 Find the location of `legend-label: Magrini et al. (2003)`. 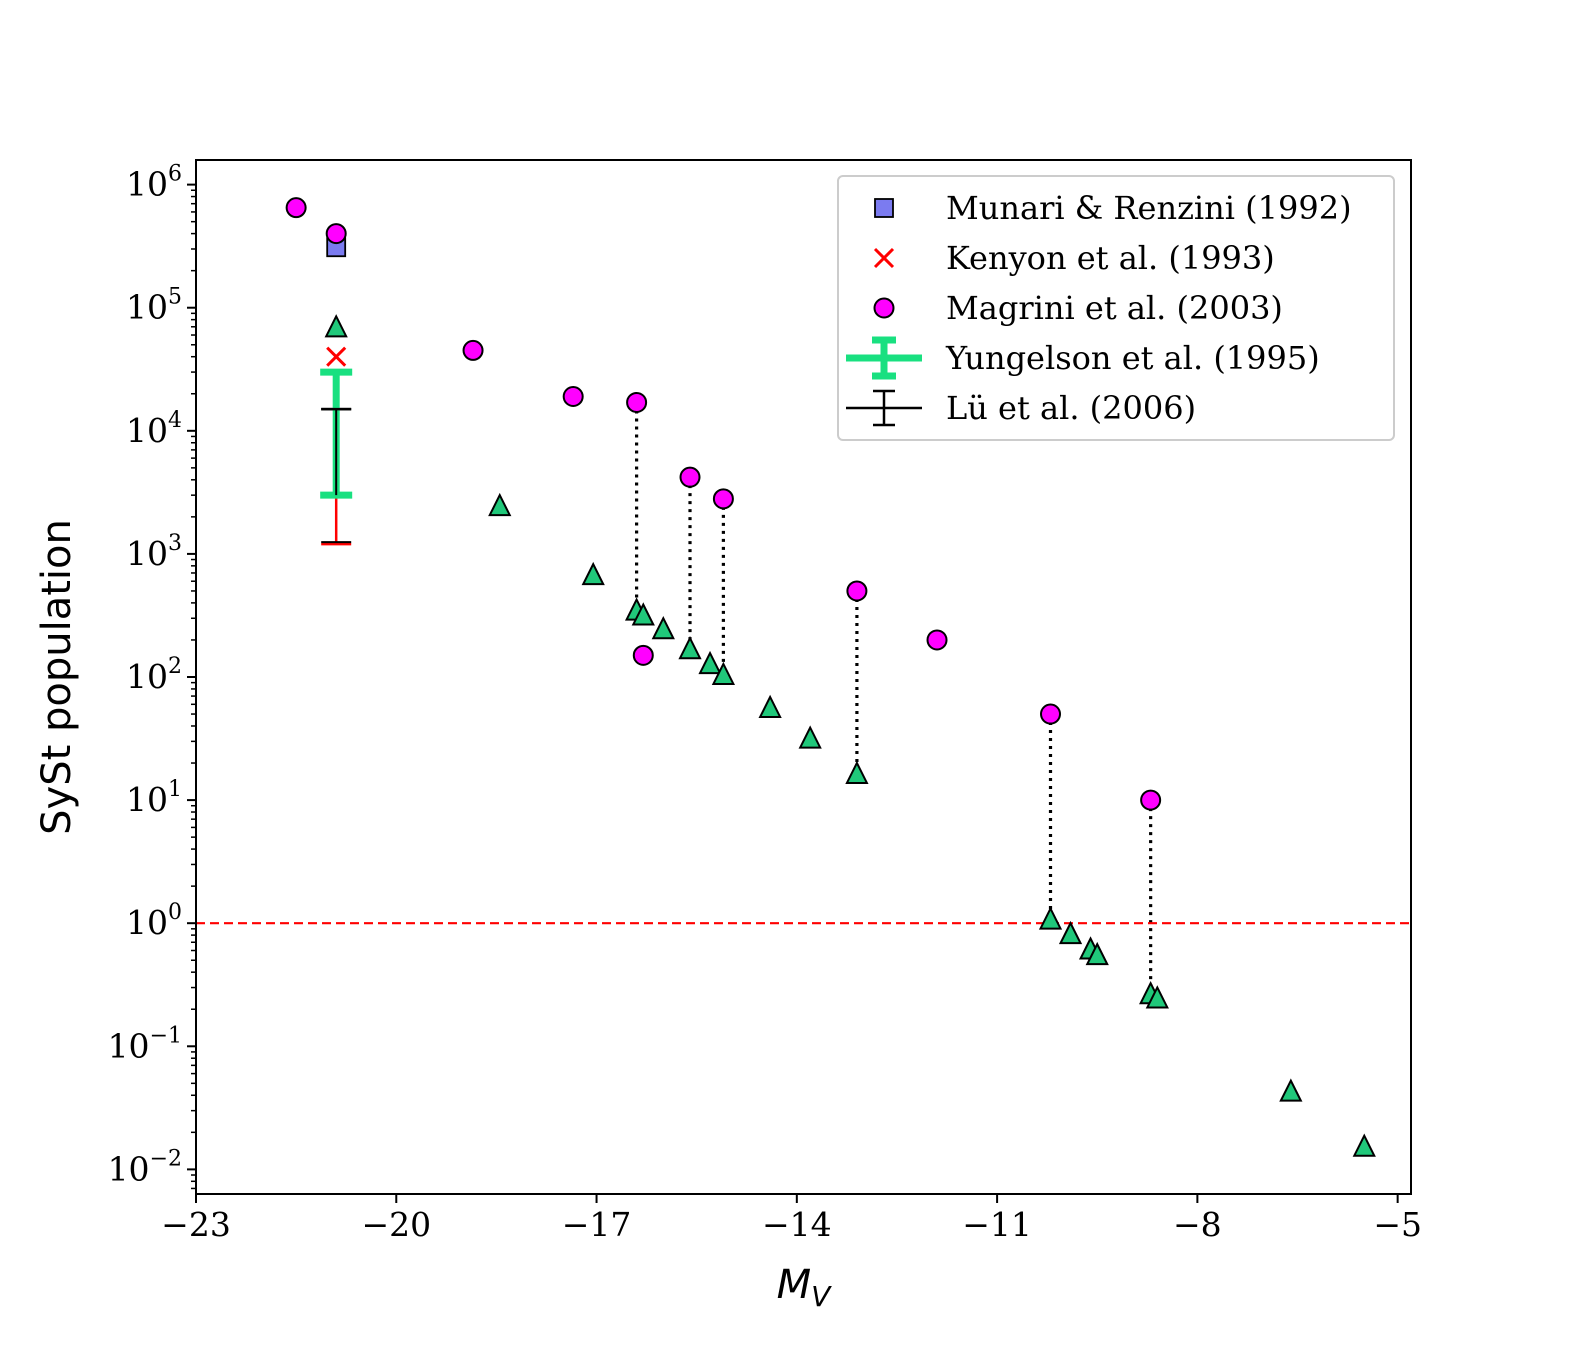

legend-label: Magrini et al. (2003) is located at coordinates (1114, 308).